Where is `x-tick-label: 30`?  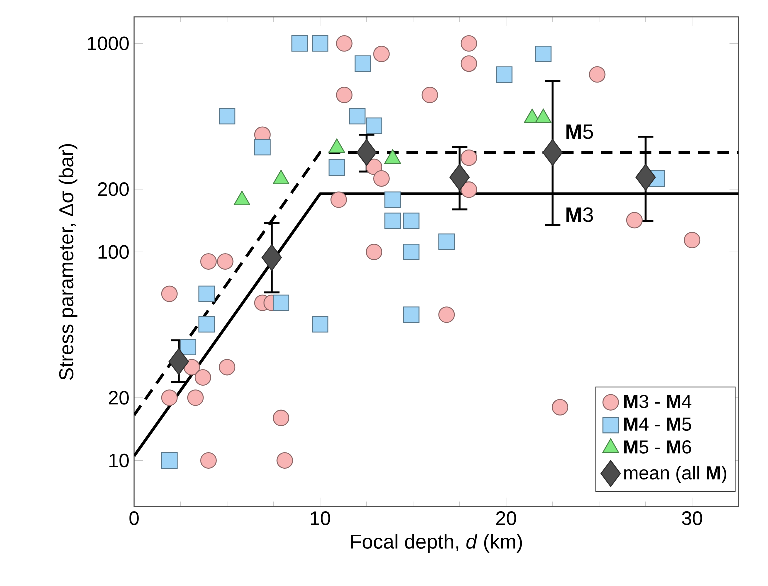 x-tick-label: 30 is located at coordinates (692, 519).